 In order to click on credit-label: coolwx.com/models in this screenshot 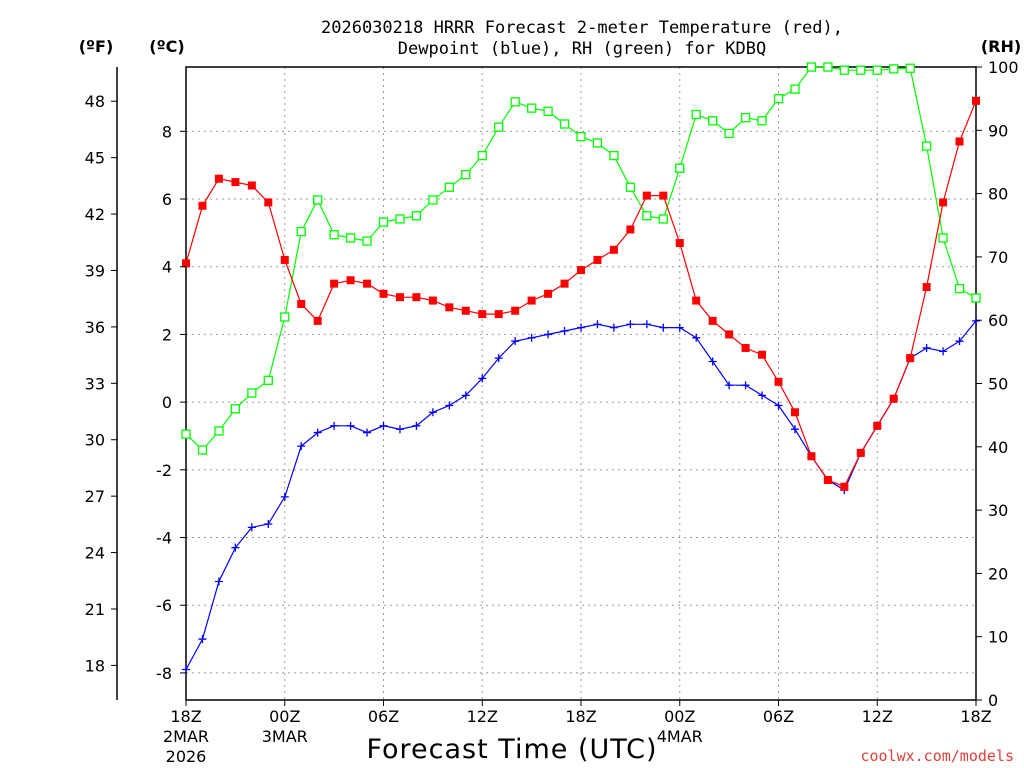, I will do `click(937, 756)`.